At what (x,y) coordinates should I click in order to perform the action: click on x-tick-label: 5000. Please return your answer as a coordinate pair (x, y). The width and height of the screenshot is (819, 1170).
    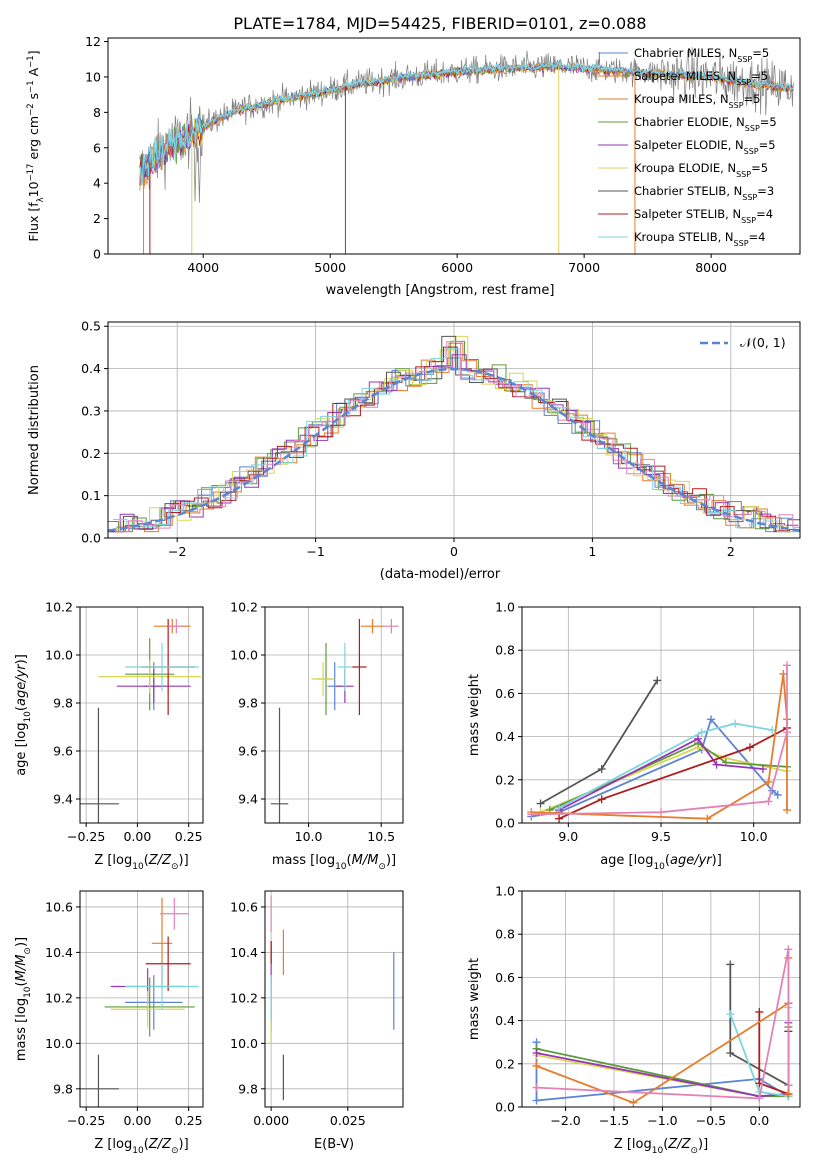
    Looking at the image, I should click on (330, 267).